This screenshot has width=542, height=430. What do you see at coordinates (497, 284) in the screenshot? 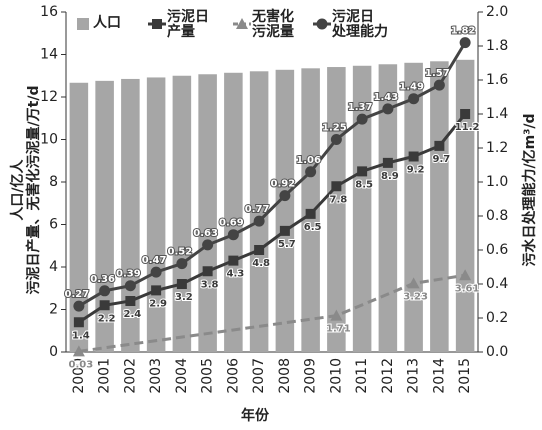
I see `y2-tick-label: 0.4` at bounding box center [497, 284].